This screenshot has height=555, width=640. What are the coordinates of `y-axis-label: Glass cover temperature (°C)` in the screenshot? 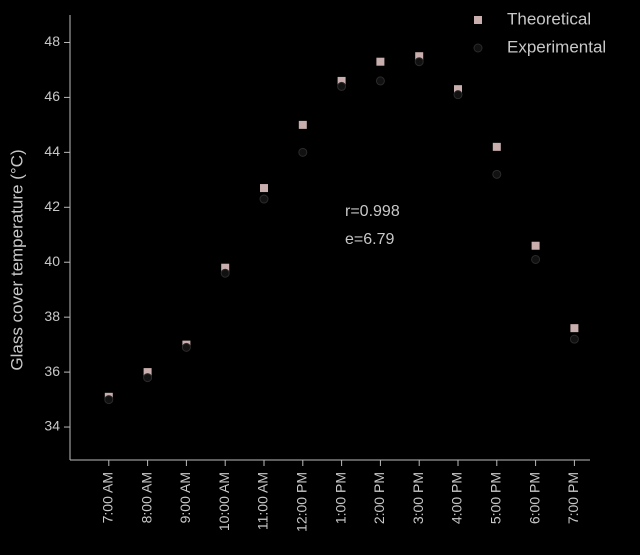 It's located at (16, 259).